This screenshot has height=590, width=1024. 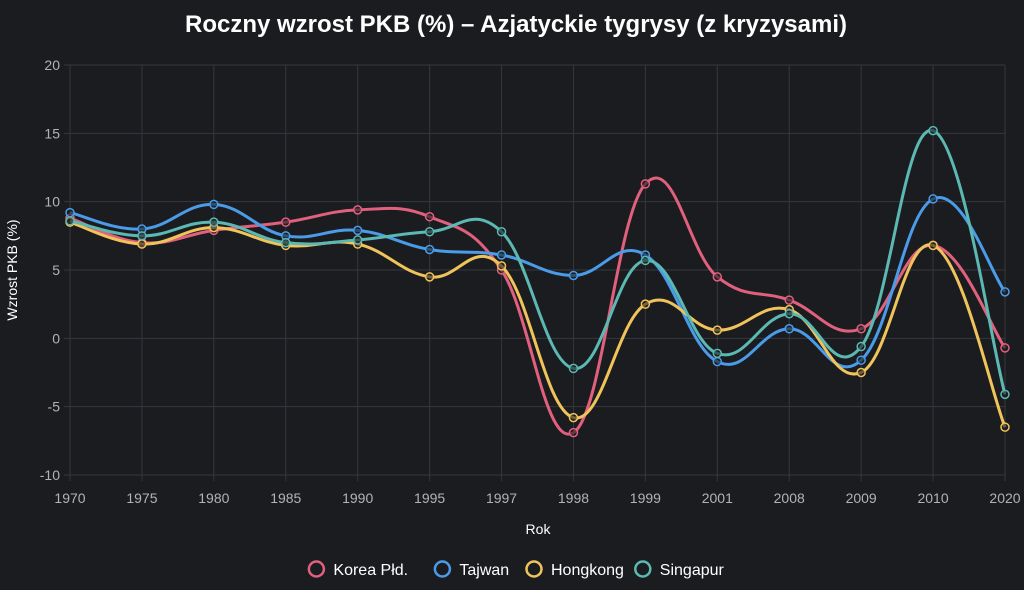 What do you see at coordinates (141, 498) in the screenshot?
I see `x-tick-label: 1975` at bounding box center [141, 498].